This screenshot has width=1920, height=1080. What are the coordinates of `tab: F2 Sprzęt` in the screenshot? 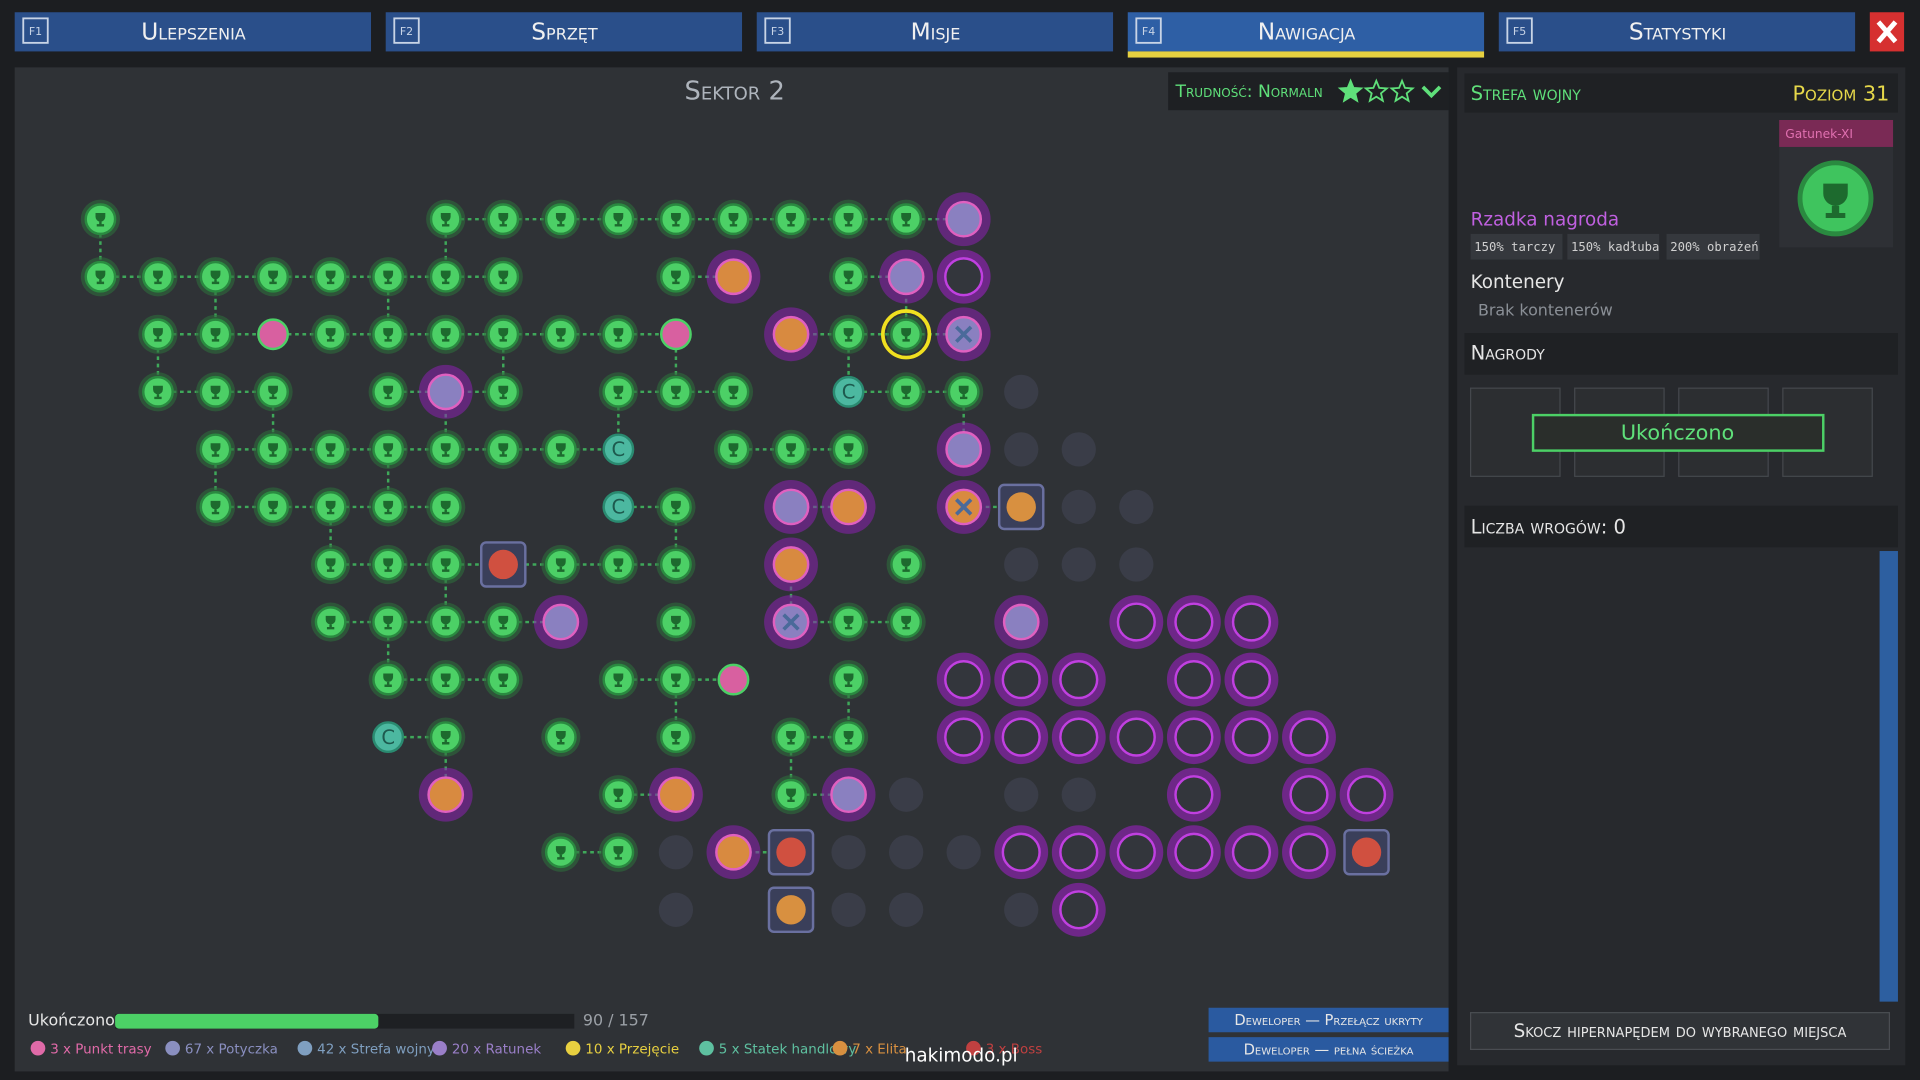 It's located at (564, 32).